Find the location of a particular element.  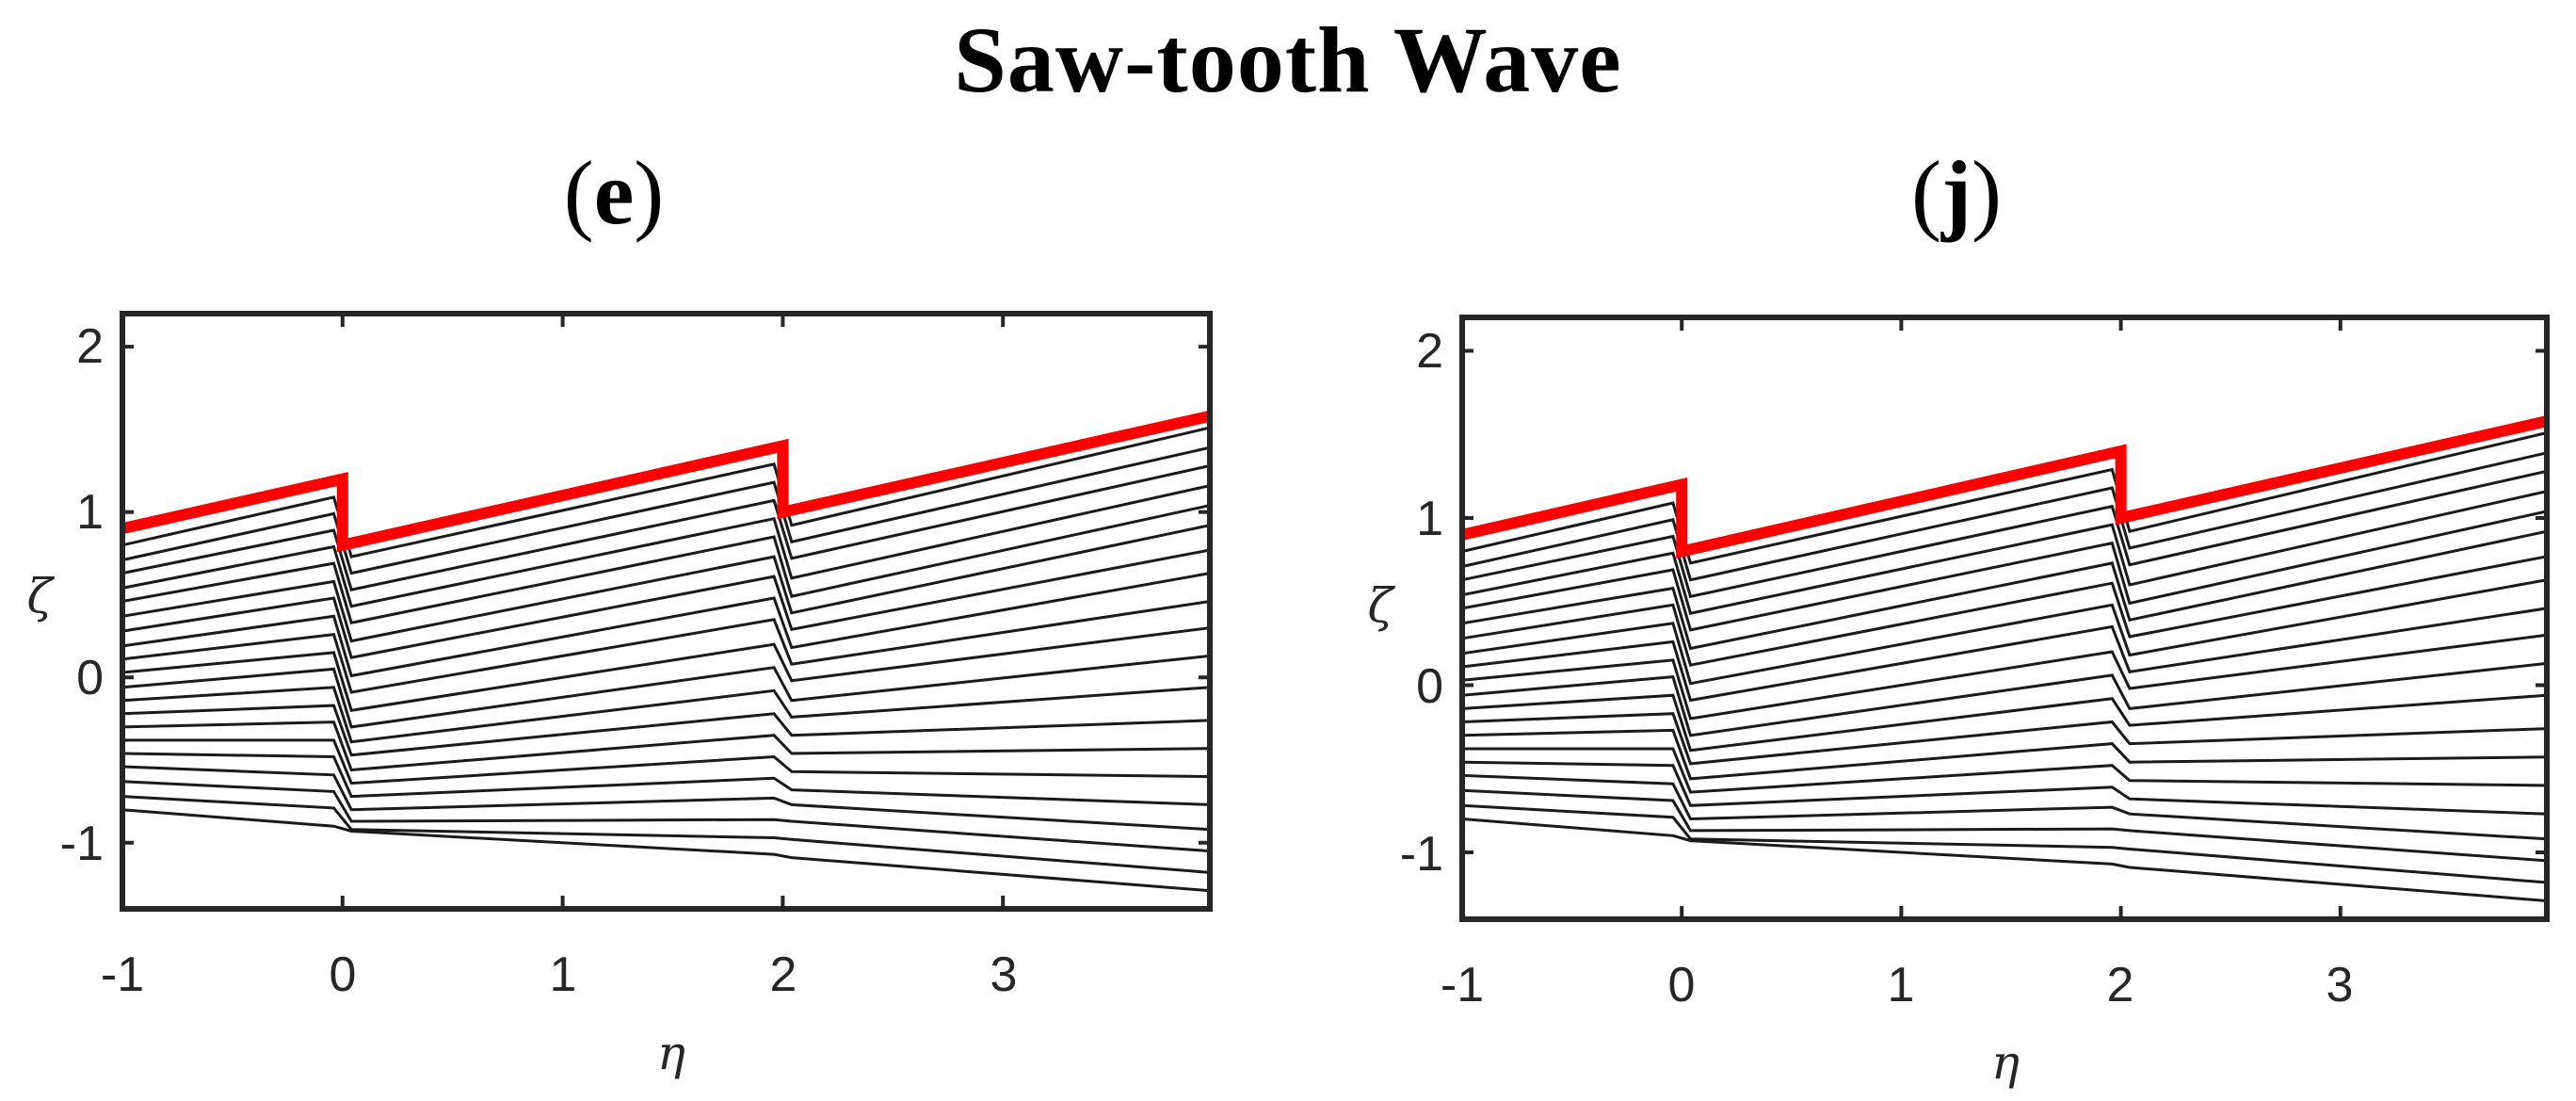

panel-label-letter: j is located at coordinates (1956, 192).